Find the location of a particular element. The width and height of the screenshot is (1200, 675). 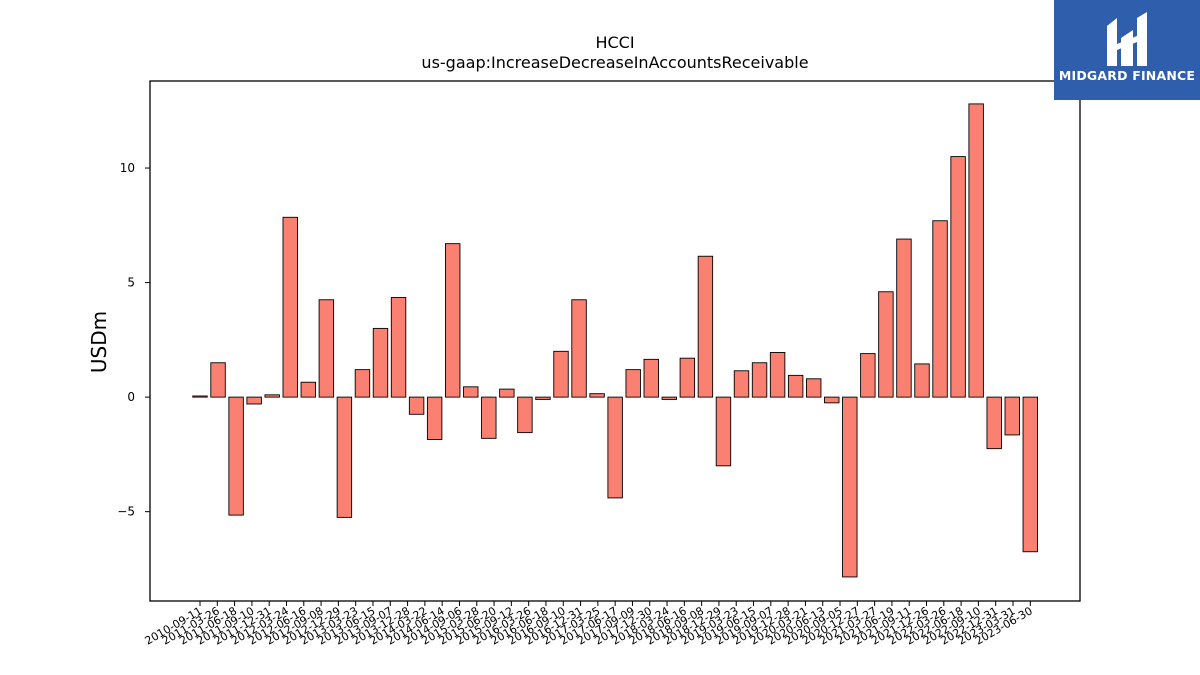

logo-mark-icon is located at coordinates (1127, 39).